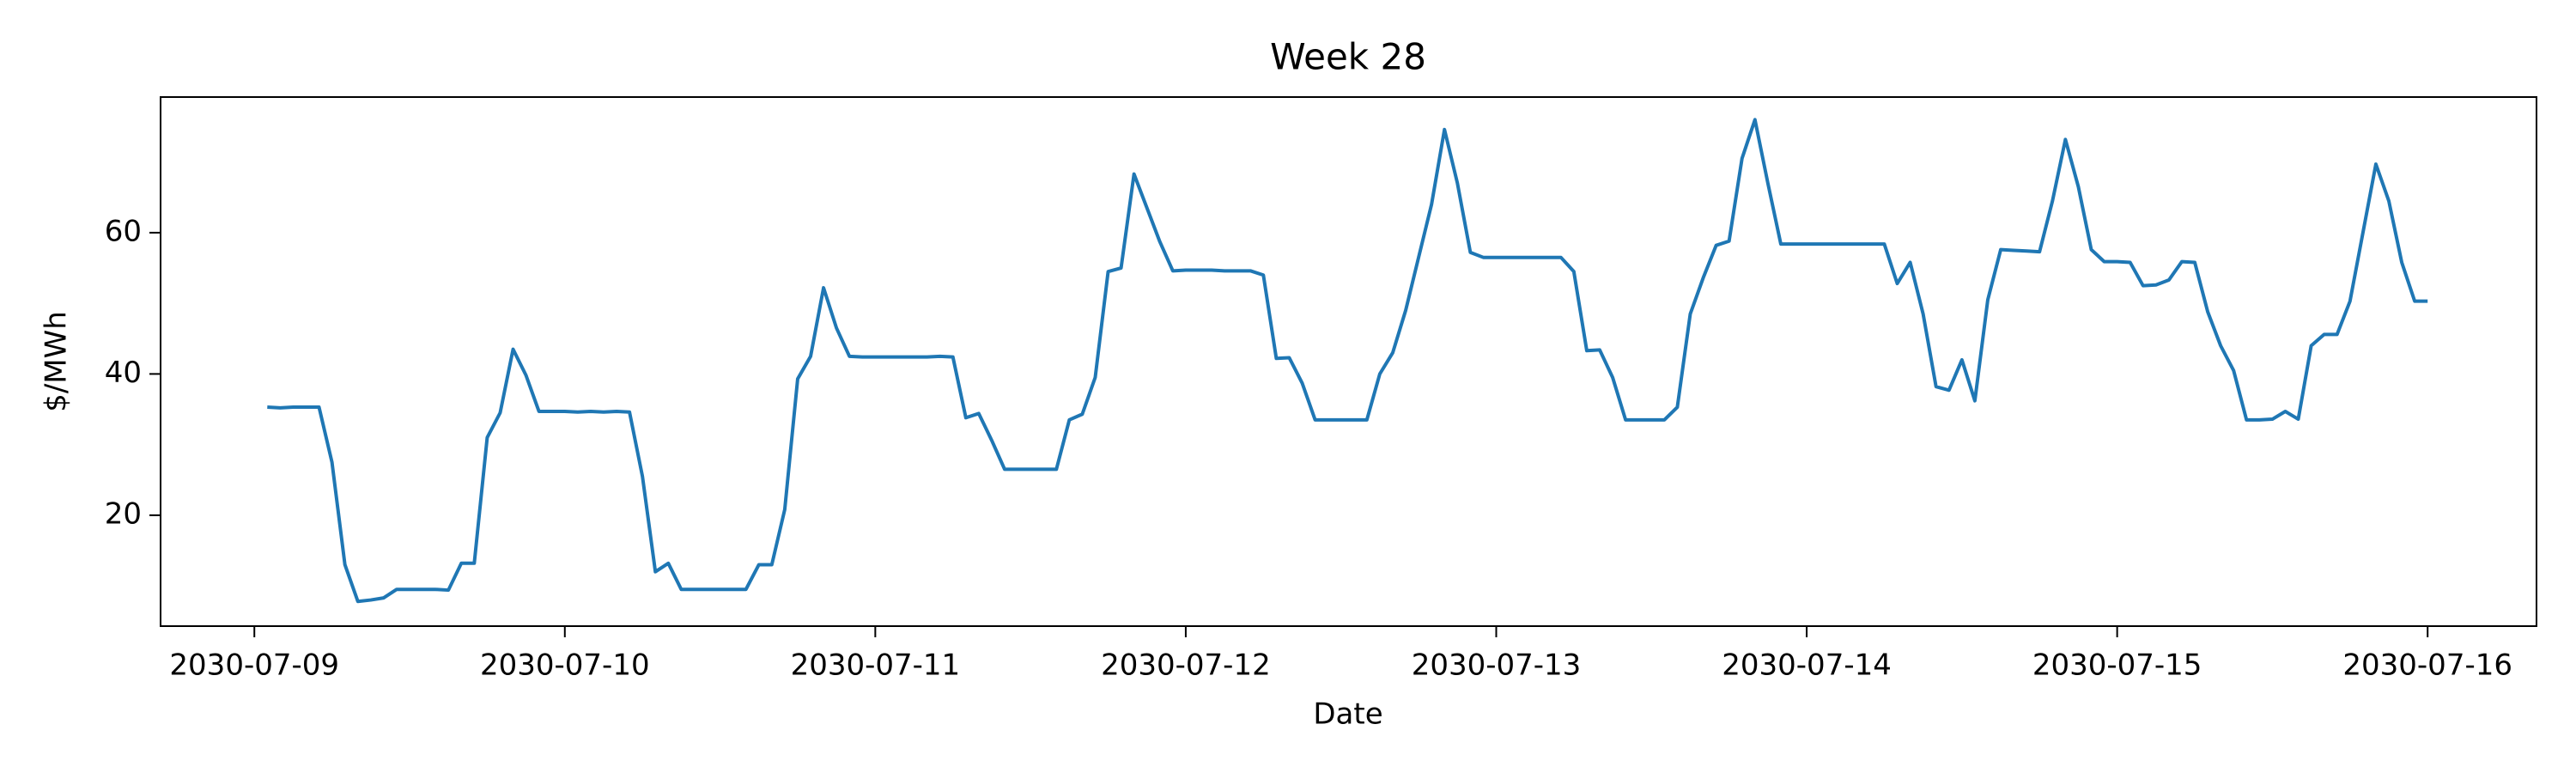 The width and height of the screenshot is (2576, 773). I want to click on x-tick-label: 2030-07-16, so click(2427, 665).